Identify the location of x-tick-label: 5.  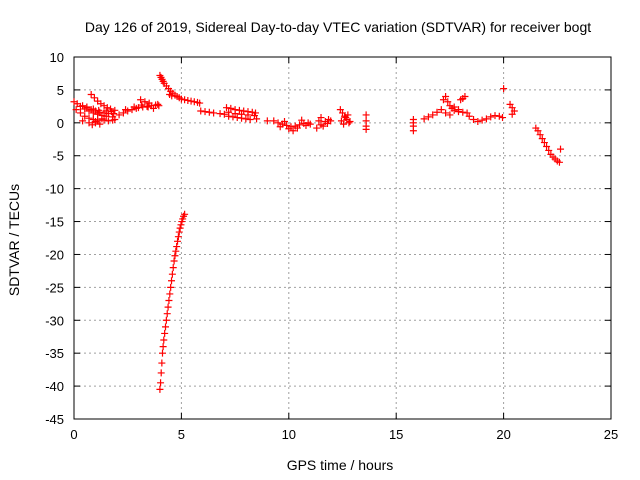
(181, 434).